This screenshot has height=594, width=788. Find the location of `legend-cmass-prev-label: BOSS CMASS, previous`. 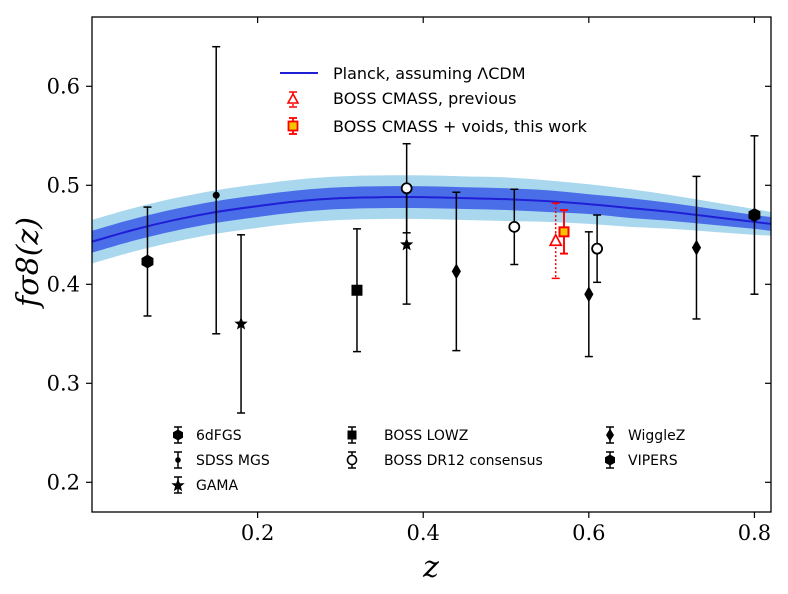

legend-cmass-prev-label: BOSS CMASS, previous is located at coordinates (425, 98).